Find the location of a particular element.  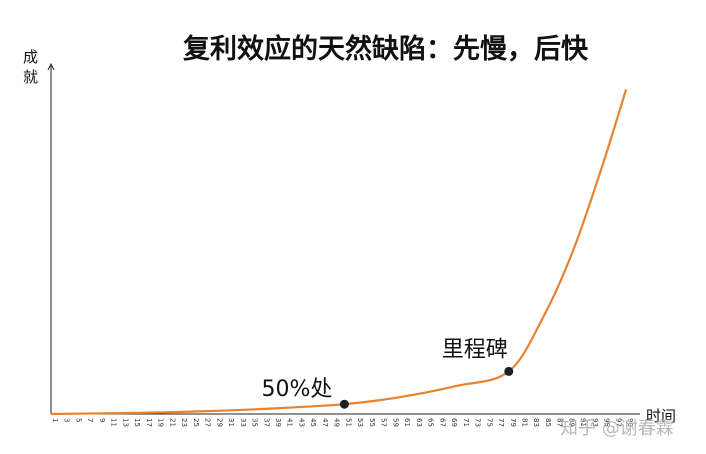

x-tick-label: 97 is located at coordinates (618, 422).